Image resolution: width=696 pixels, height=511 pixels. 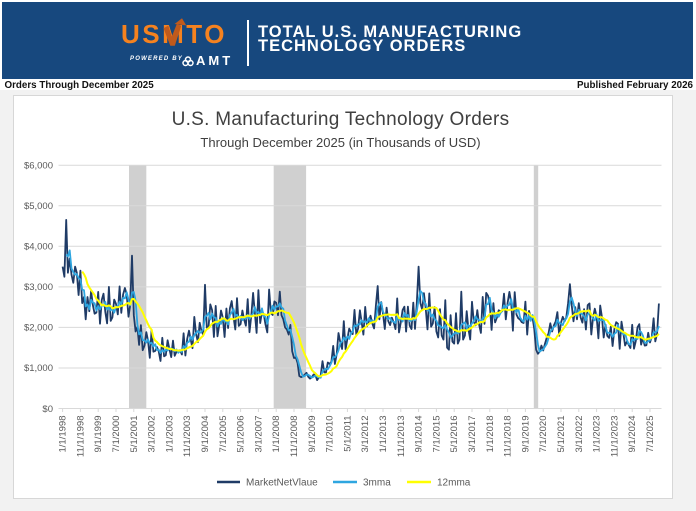 What do you see at coordinates (152, 434) in the screenshot?
I see `svg-text: 3/1/2002` at bounding box center [152, 434].